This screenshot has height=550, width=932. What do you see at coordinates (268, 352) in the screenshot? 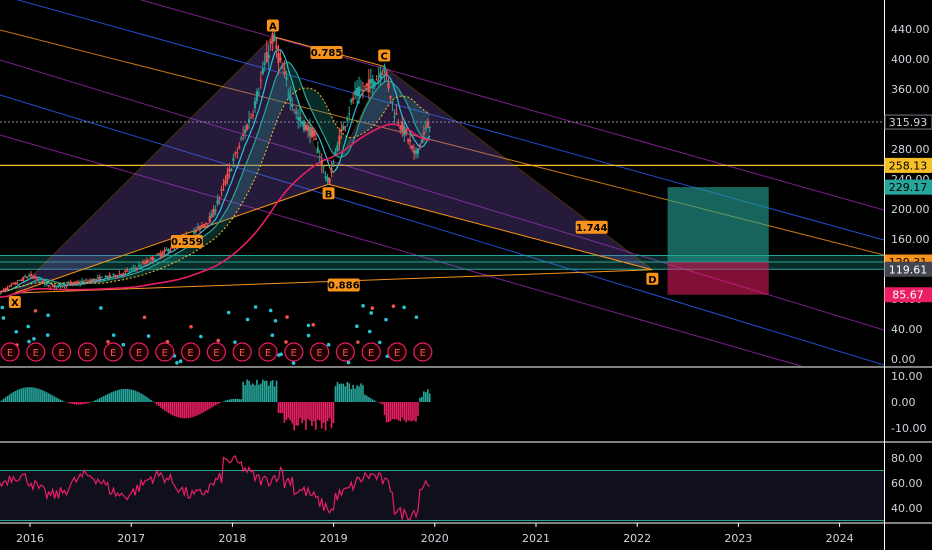
I see `earnings-marker: E` at bounding box center [268, 352].